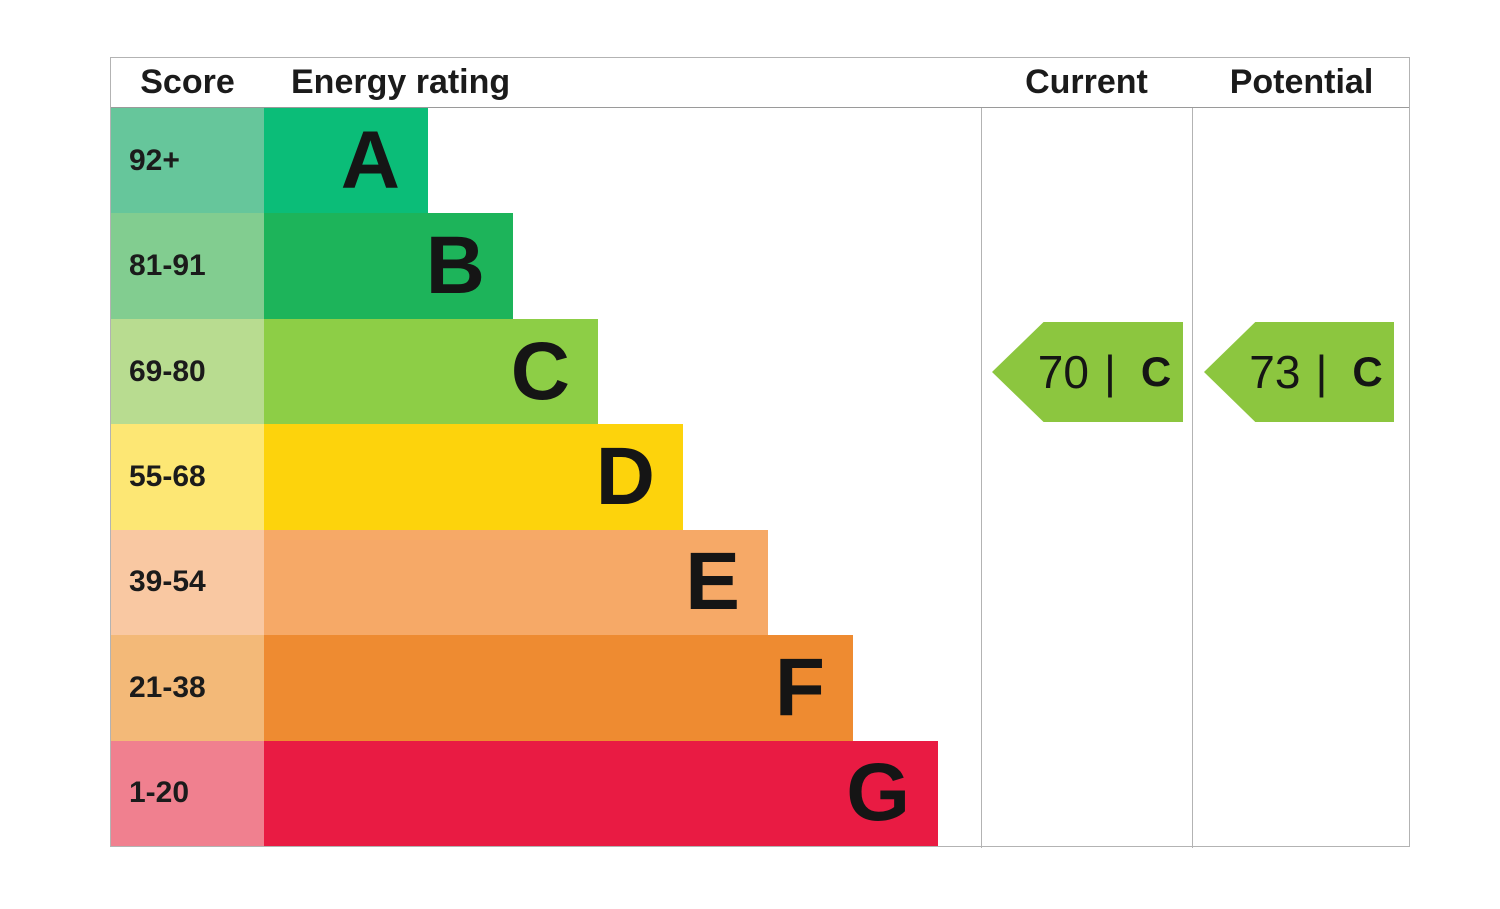 This screenshot has width=1500, height=909. What do you see at coordinates (1063, 372) in the screenshot?
I see `current-score-value: 70` at bounding box center [1063, 372].